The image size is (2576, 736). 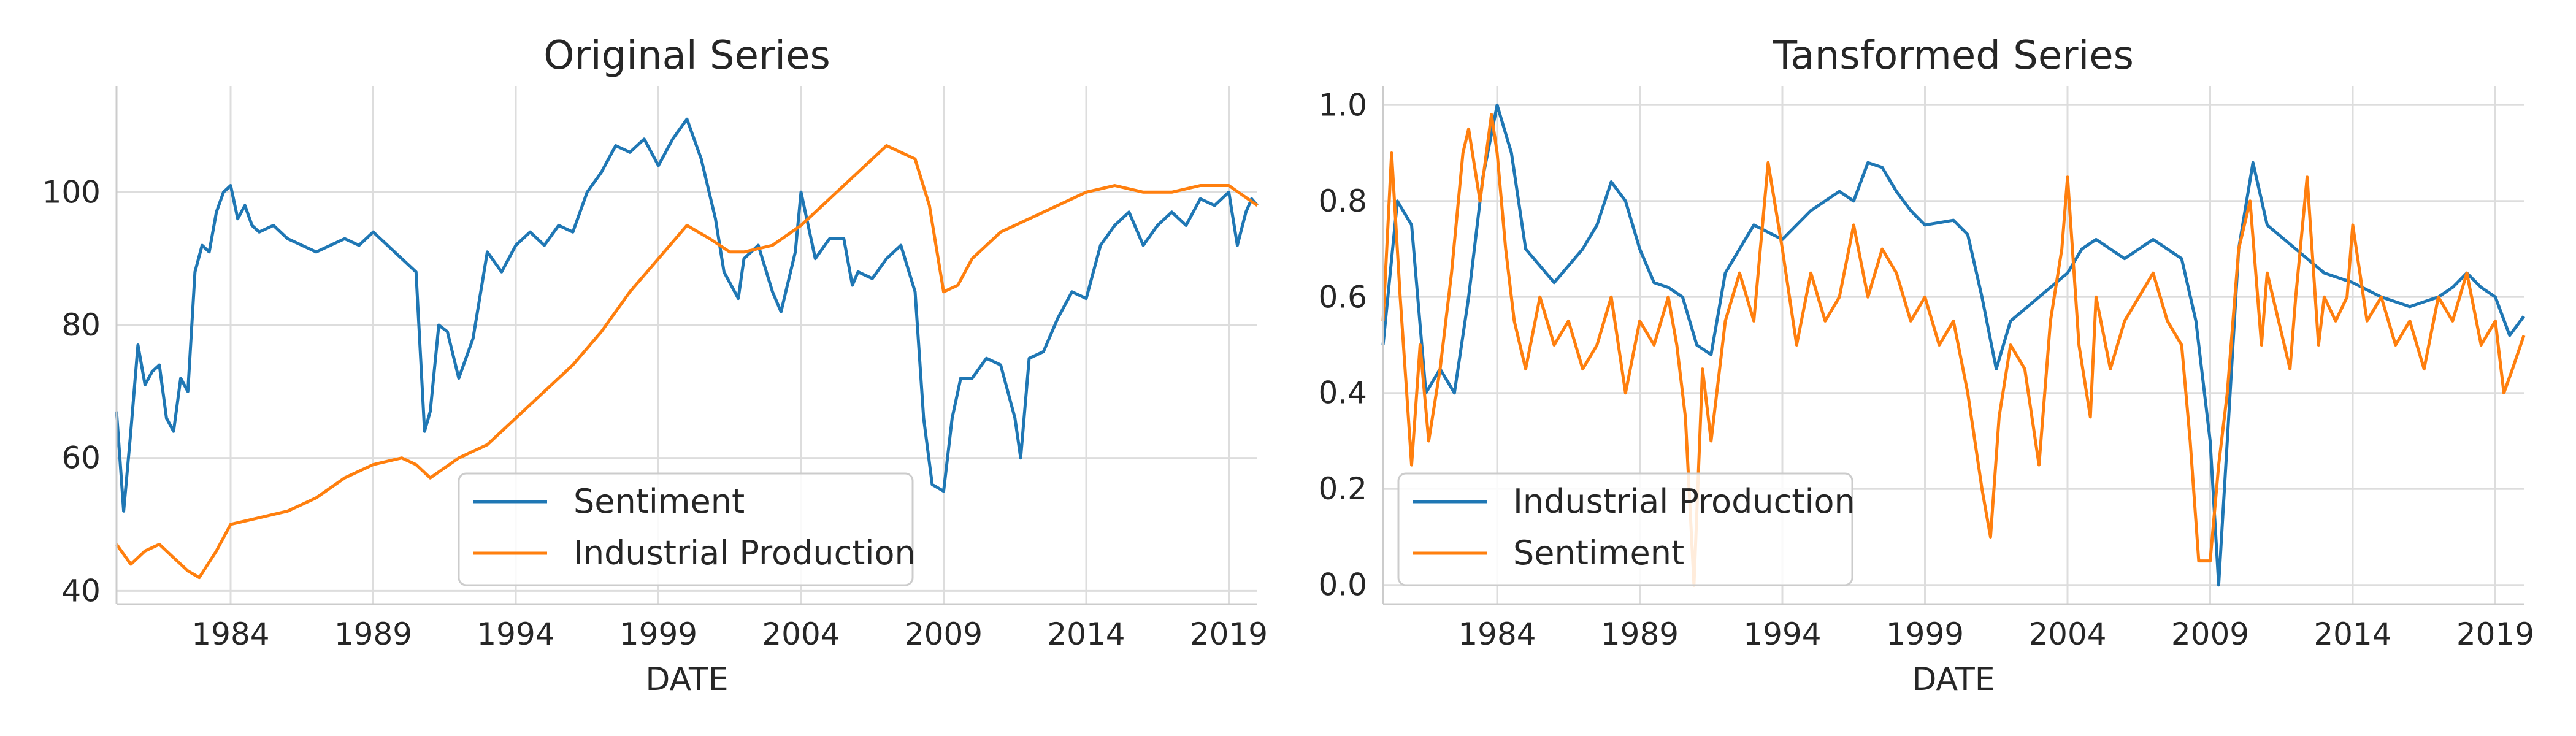 What do you see at coordinates (1342, 297) in the screenshot?
I see `y-tick-label: 0.6` at bounding box center [1342, 297].